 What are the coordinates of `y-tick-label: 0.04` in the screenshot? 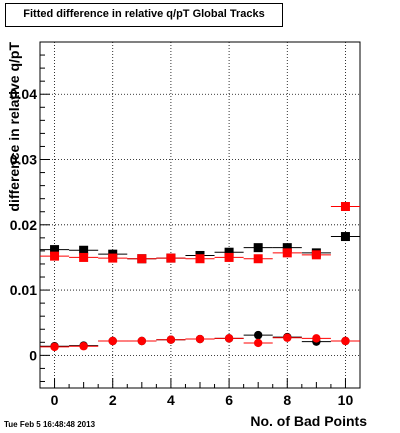 It's located at (23, 94).